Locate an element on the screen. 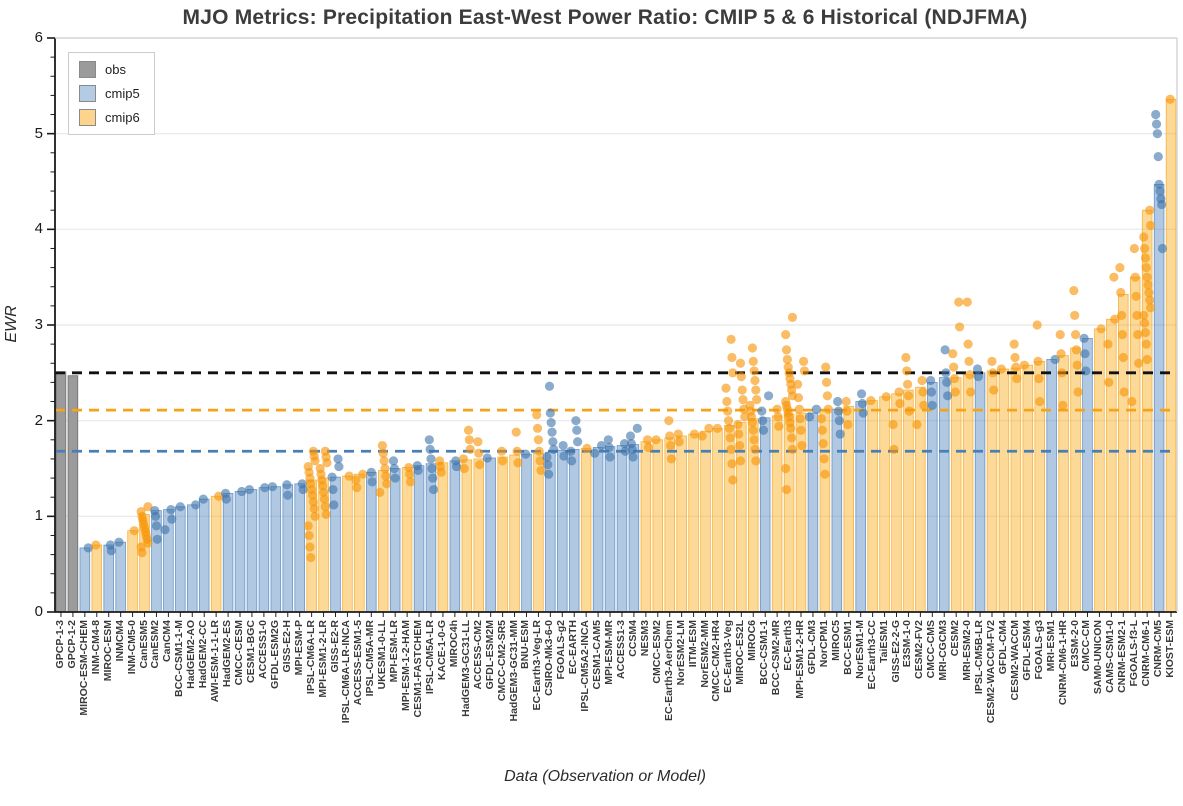  x-tick-label: HadGEM3-GC31-LL is located at coordinates (465, 668).